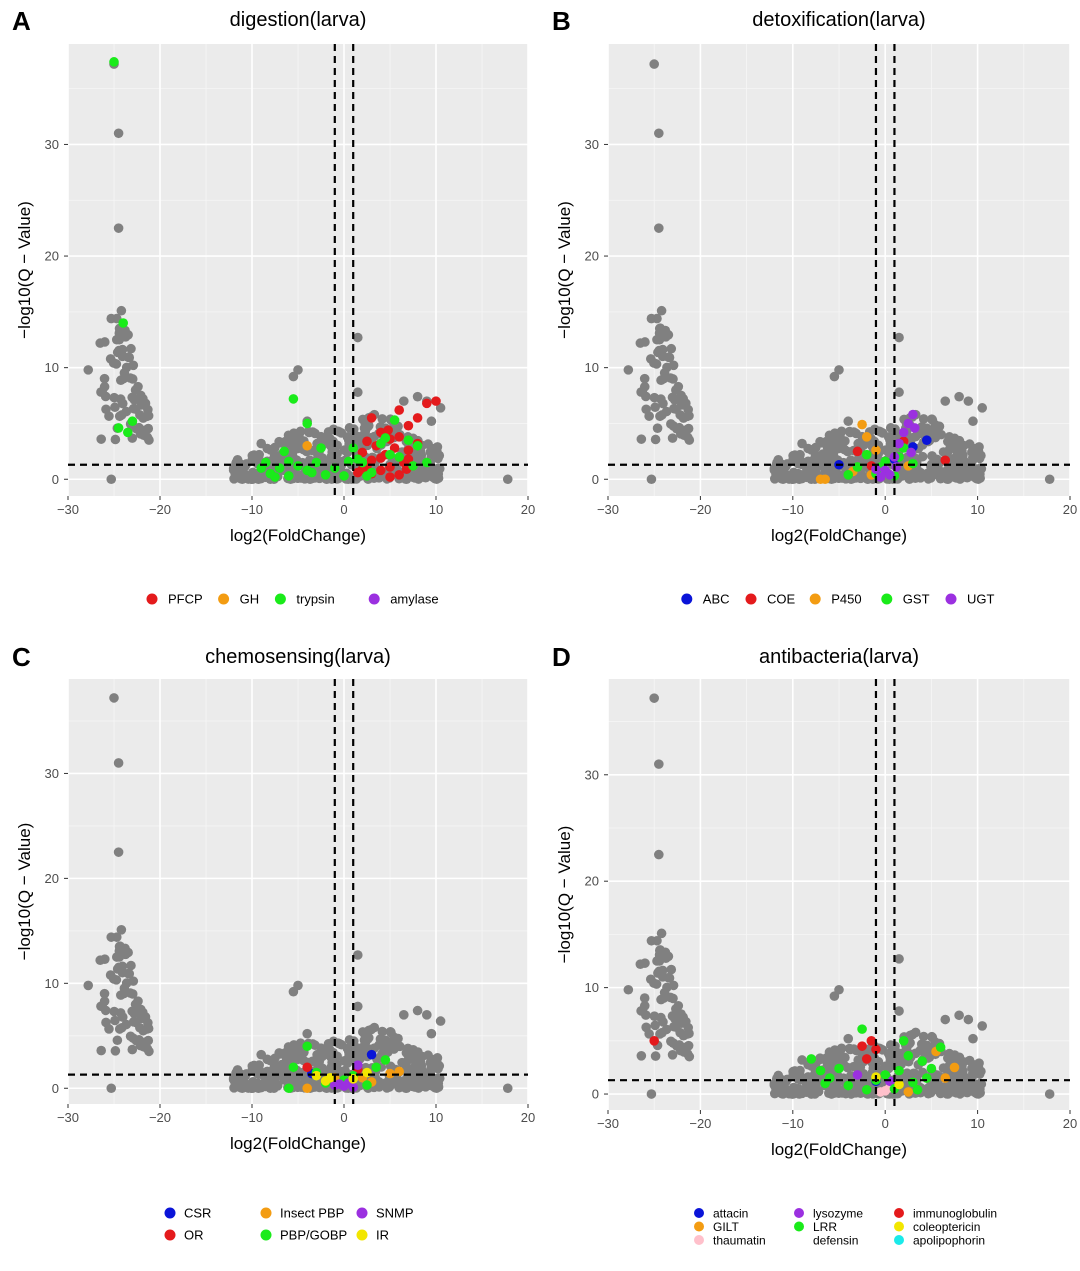 The width and height of the screenshot is (1080, 1271). What do you see at coordinates (252, 509) in the screenshot?
I see `x-tick-label: −10` at bounding box center [252, 509].